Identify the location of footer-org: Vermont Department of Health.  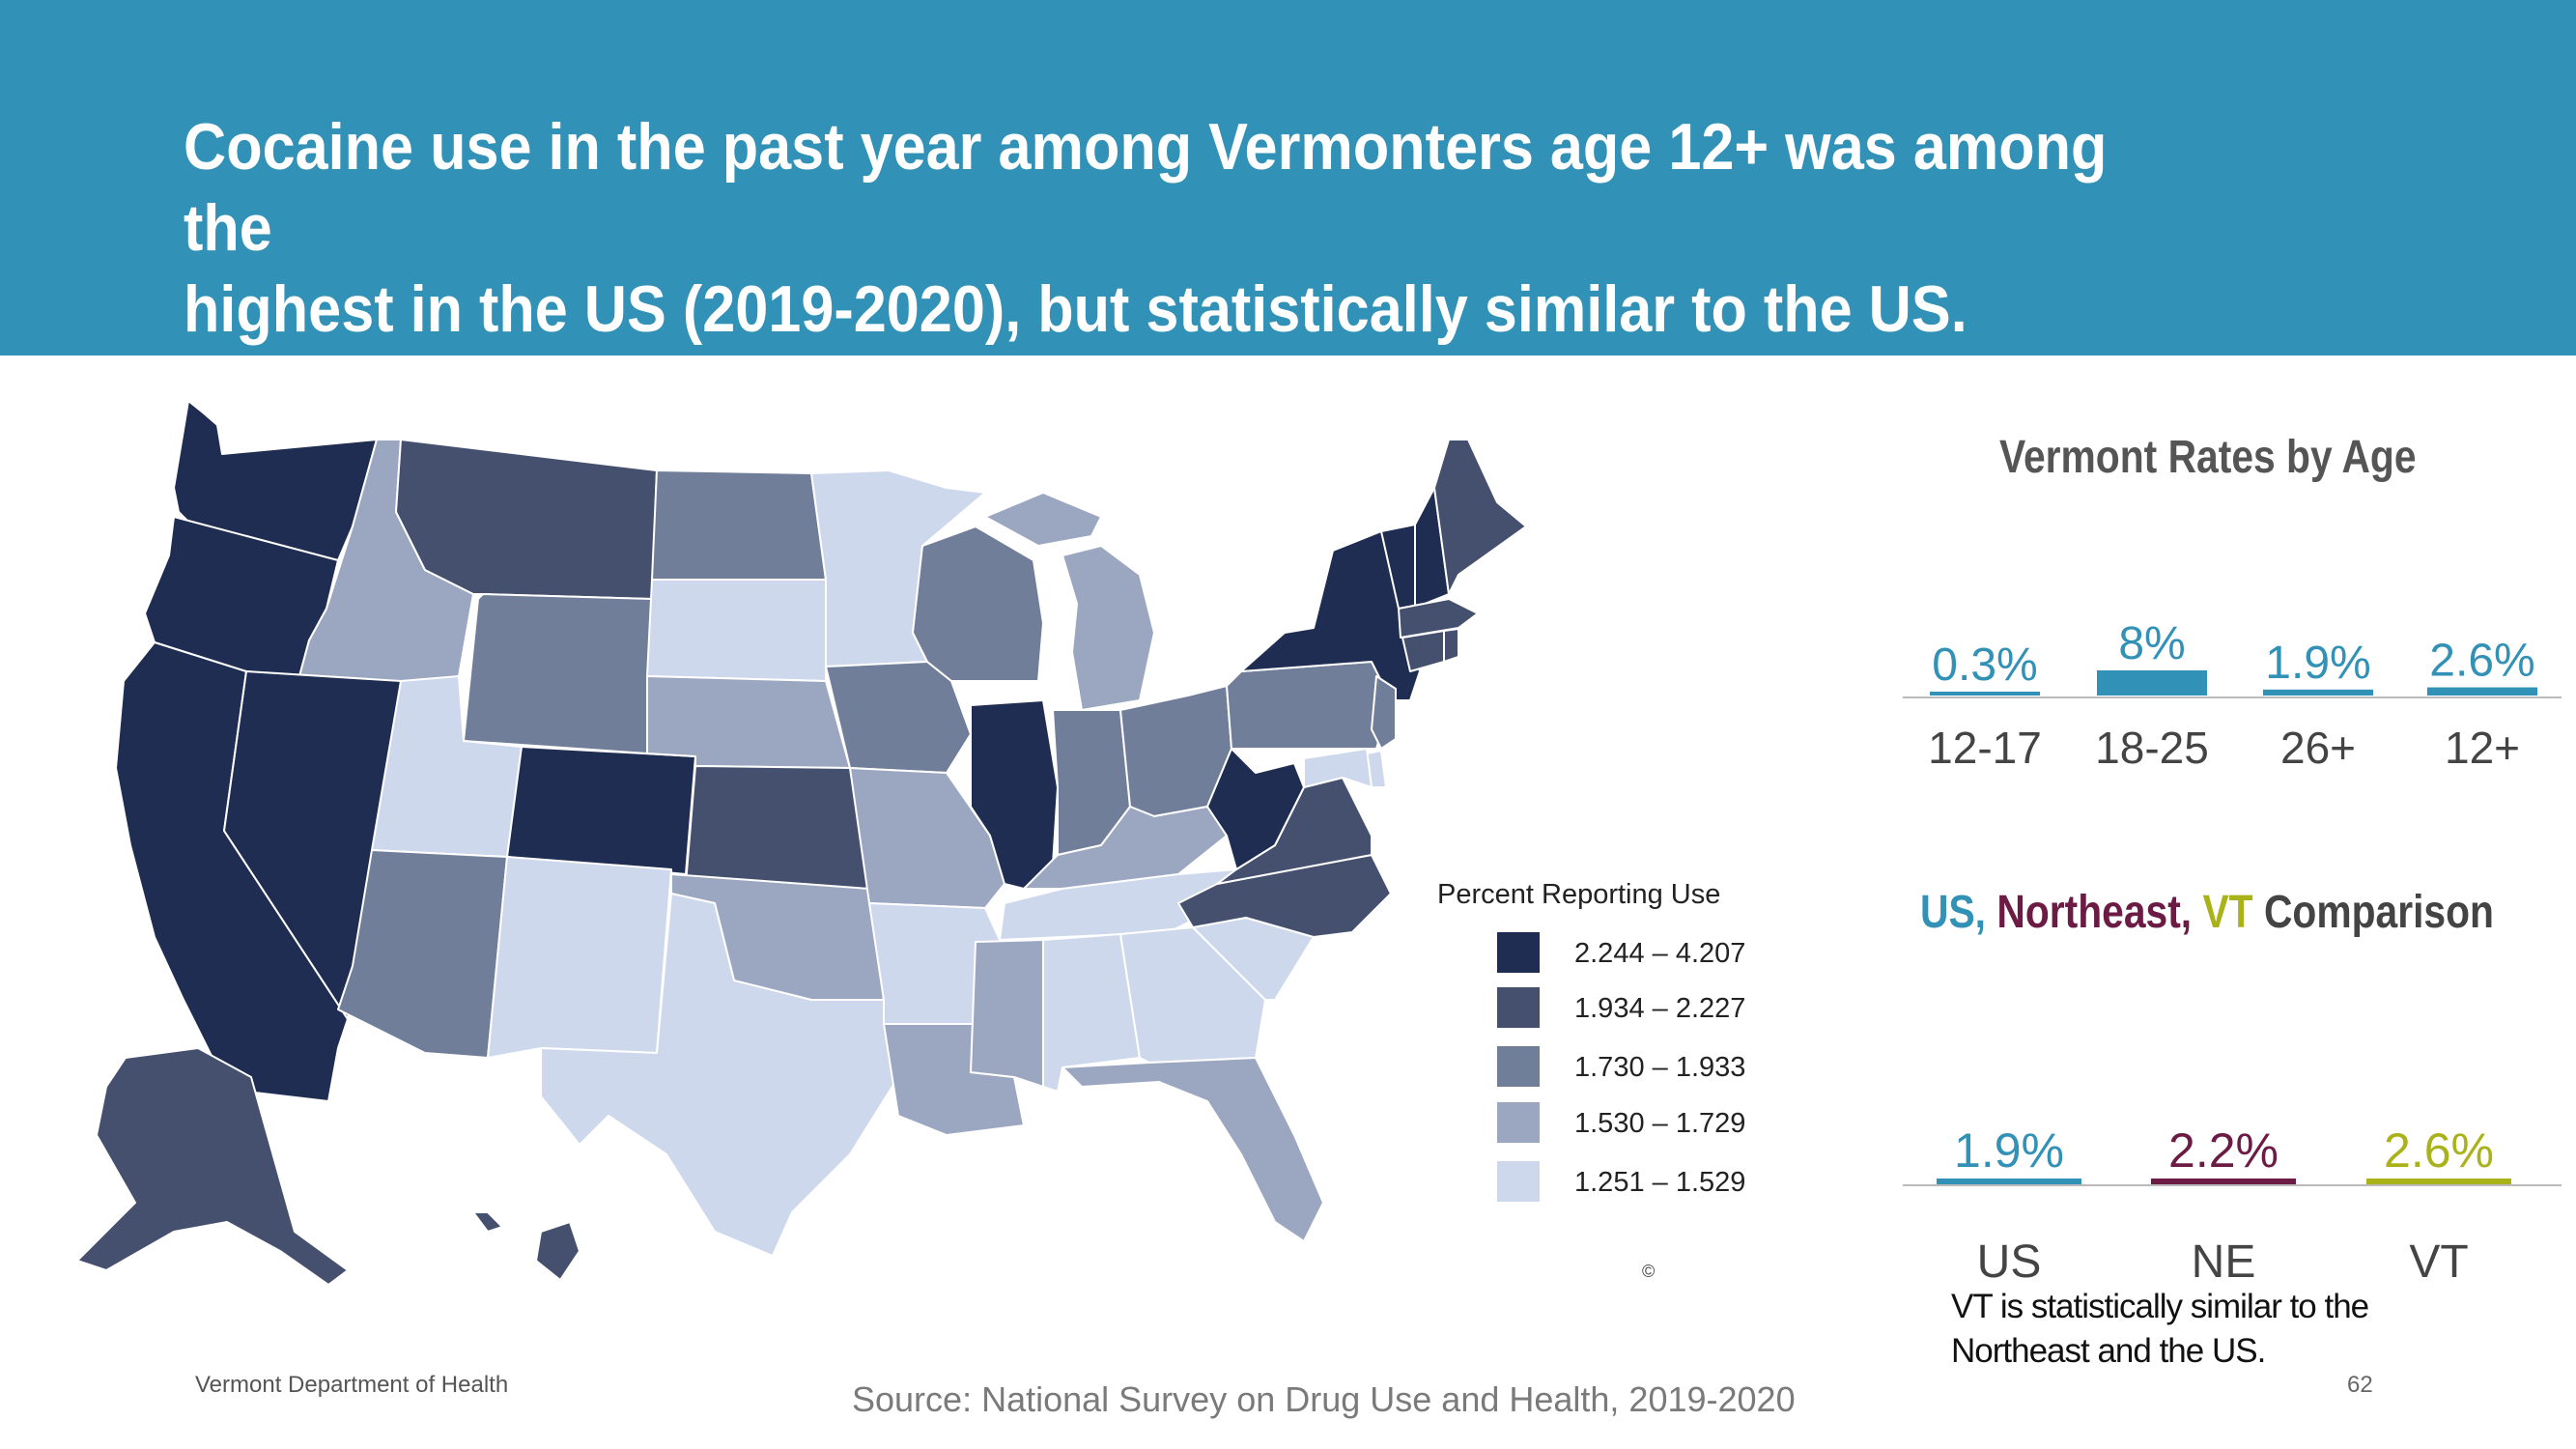
(352, 1385).